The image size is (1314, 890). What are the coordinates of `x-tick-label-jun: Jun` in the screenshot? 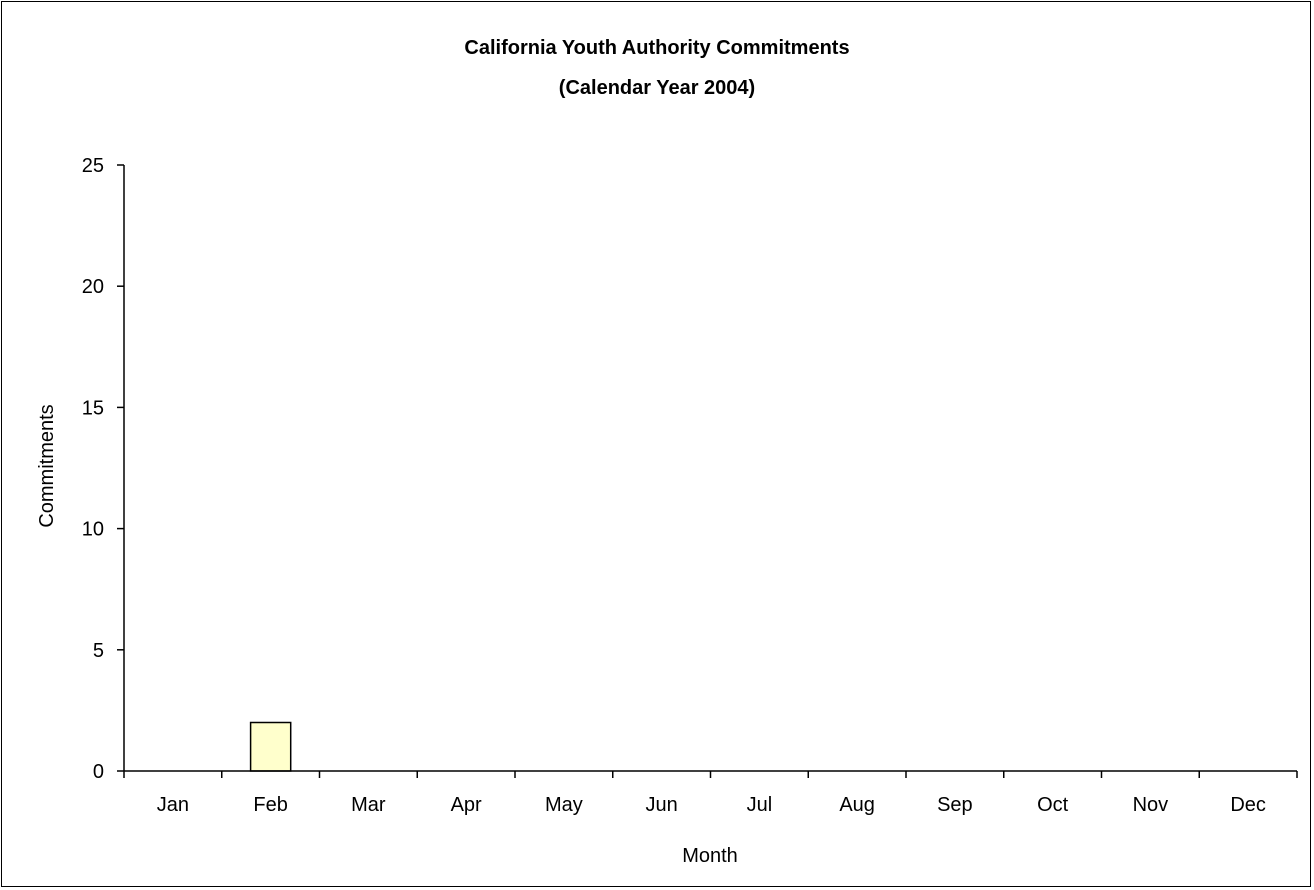 It's located at (662, 805).